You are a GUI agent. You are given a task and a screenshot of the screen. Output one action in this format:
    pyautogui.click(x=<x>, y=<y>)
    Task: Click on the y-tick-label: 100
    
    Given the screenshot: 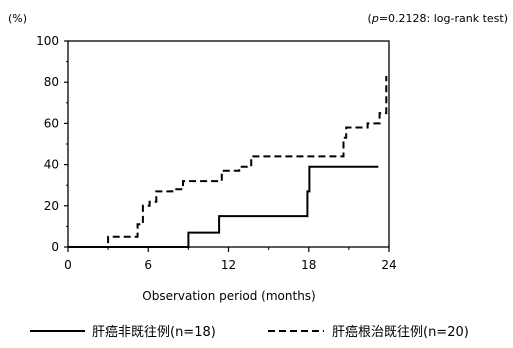 What is the action you would take?
    pyautogui.click(x=47, y=41)
    